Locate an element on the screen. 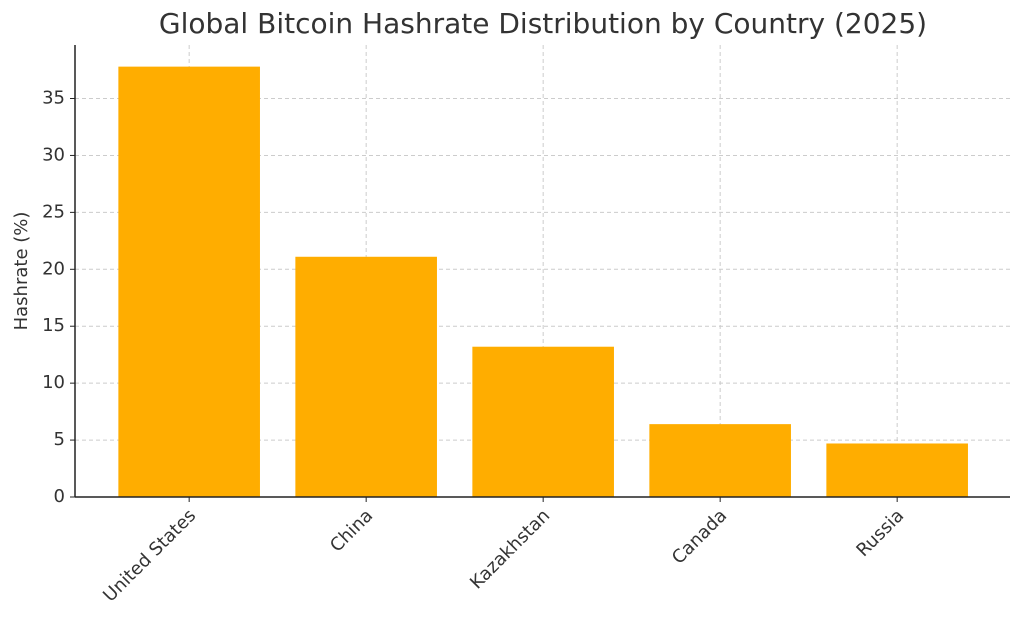 The width and height of the screenshot is (1024, 635). y-tick-label: 35 is located at coordinates (53, 98).